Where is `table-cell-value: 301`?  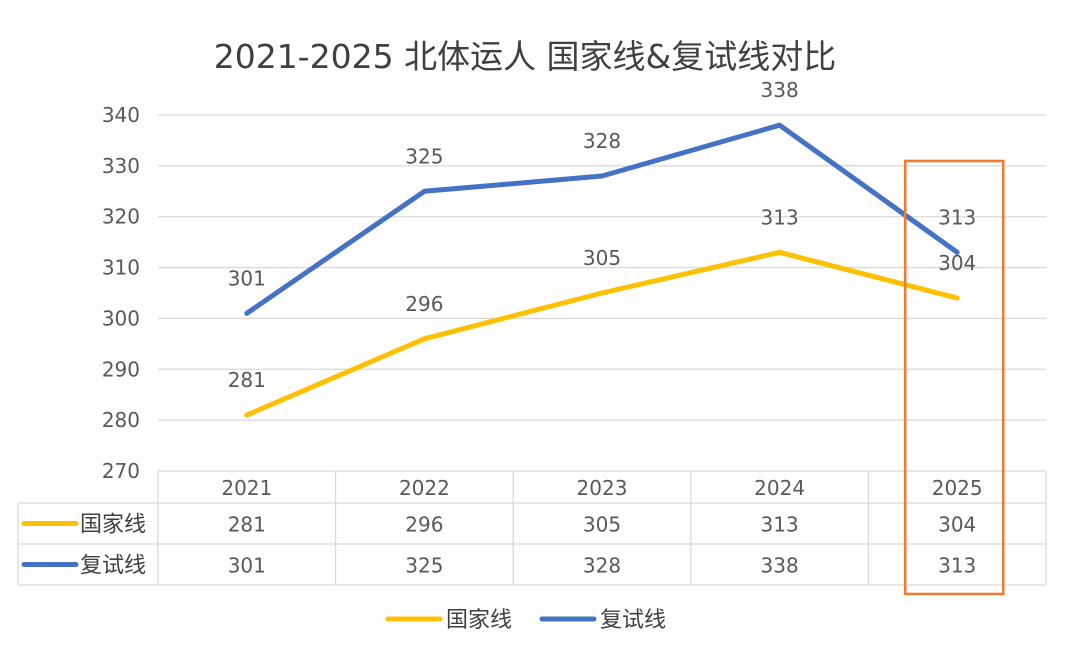 table-cell-value: 301 is located at coordinates (247, 566).